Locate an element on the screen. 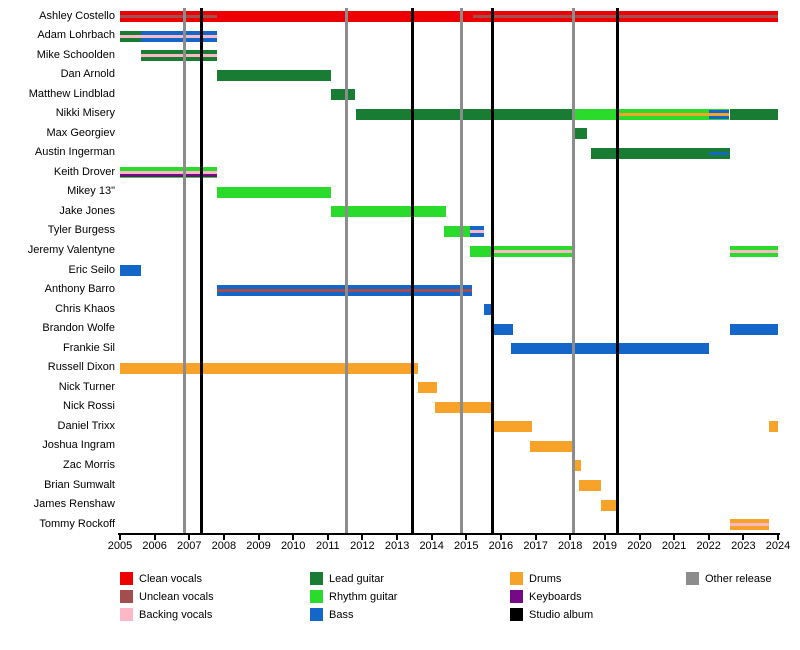 This screenshot has height=650, width=800. role-stripe-keyboards is located at coordinates (168, 176).